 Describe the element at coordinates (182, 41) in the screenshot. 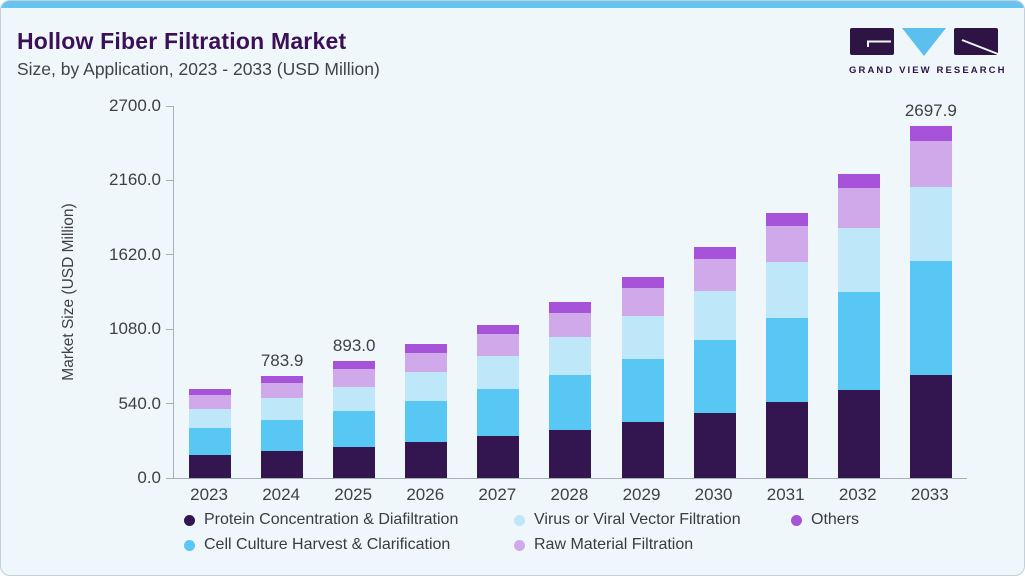

I see `page-title: Hollow Fiber Filtration Market` at that location.